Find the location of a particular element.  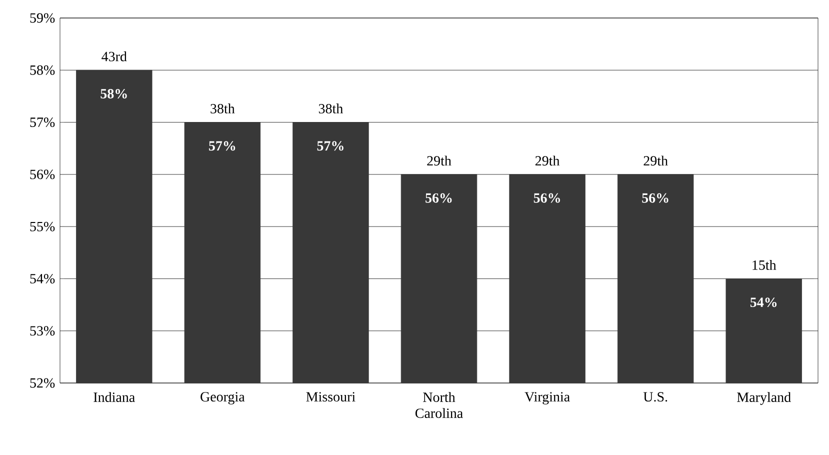

x-tick-label: Indiana is located at coordinates (114, 397).